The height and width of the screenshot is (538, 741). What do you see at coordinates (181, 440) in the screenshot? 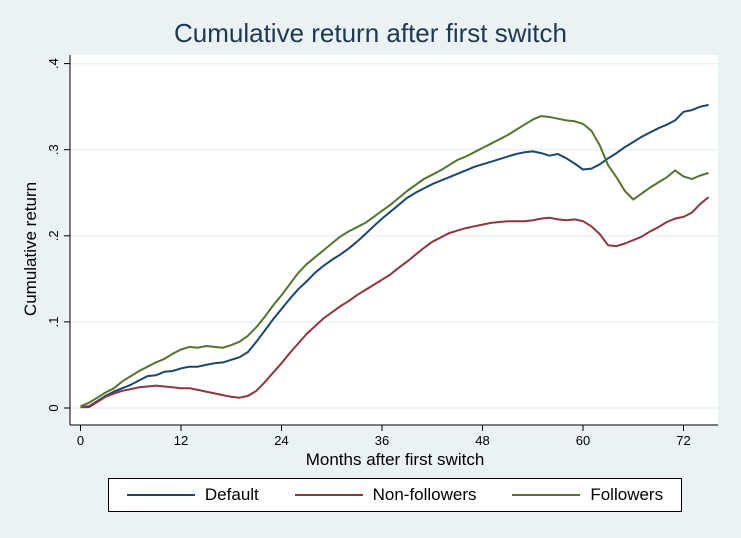
I see `x-tick-label: 12` at bounding box center [181, 440].